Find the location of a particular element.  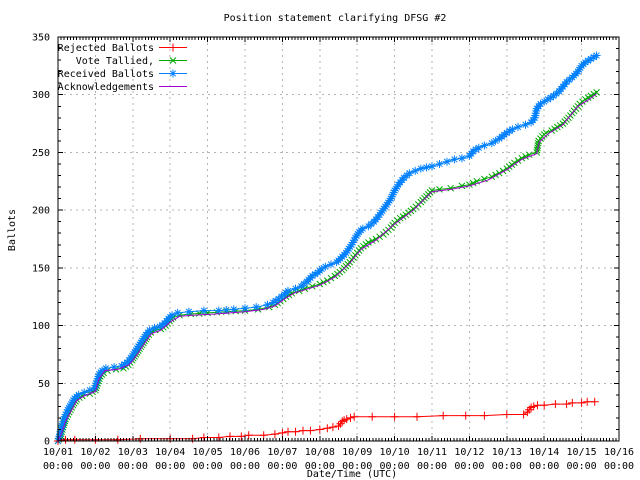

x-tick-label: 10/05 is located at coordinates (208, 452).